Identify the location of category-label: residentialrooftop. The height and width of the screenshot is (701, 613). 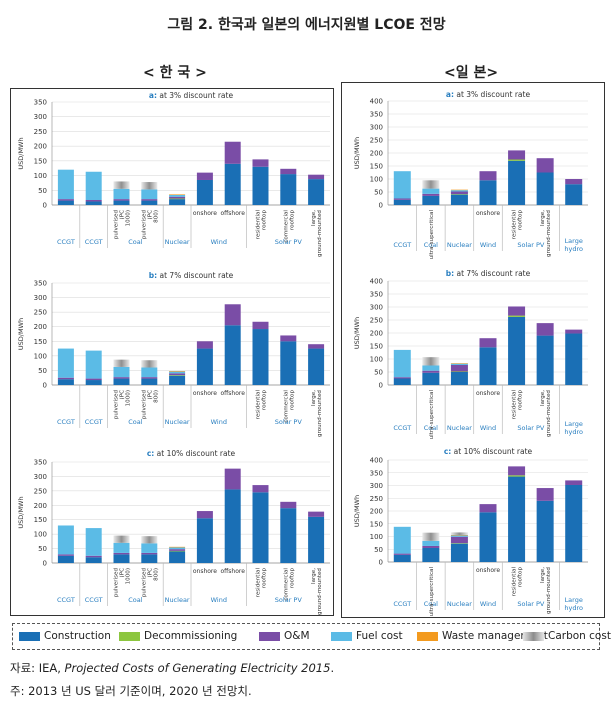
(262, 225).